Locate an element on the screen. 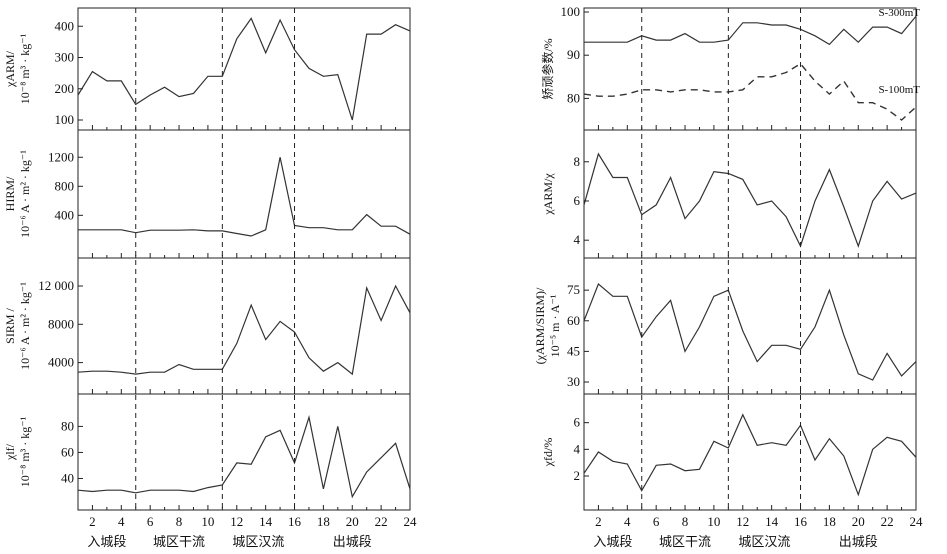  y-axis-label: (χARM/SIRM)/10⁻⁵ m · A⁻¹ is located at coordinates (547, 325).